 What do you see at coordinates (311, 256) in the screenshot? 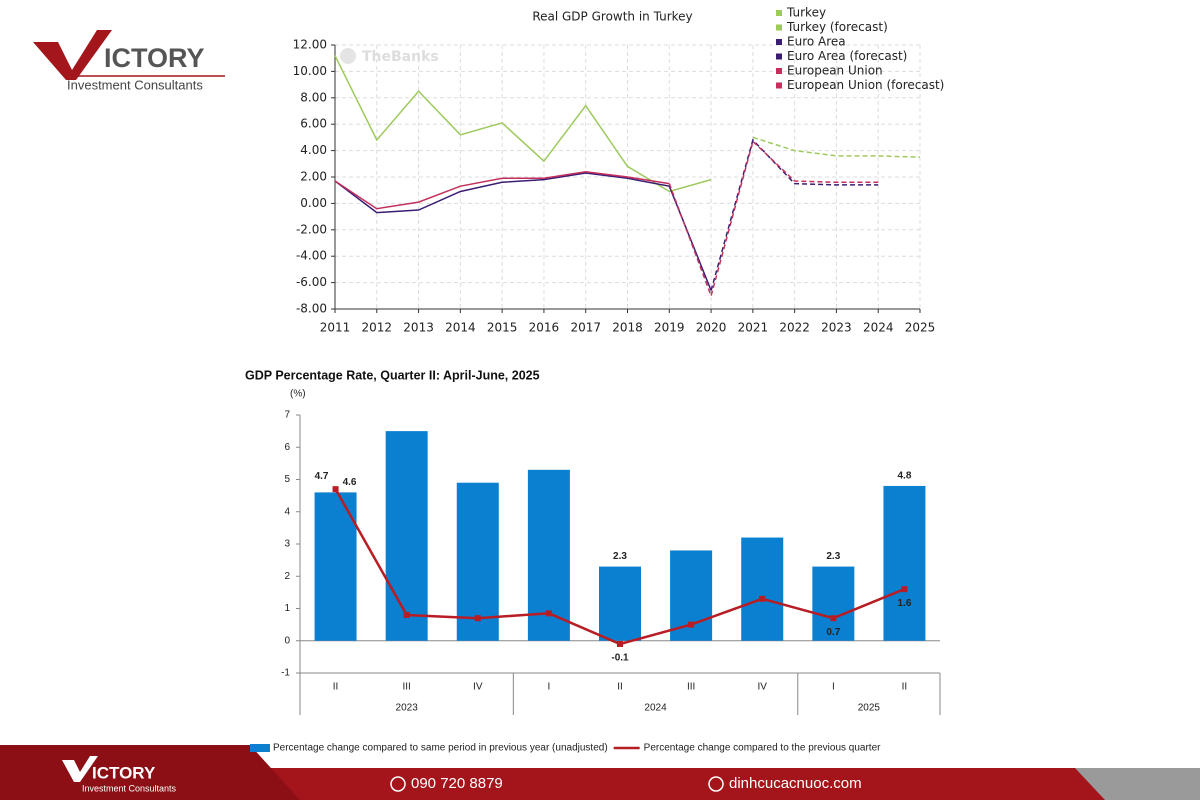
I see `y-tick-label: -4.00` at bounding box center [311, 256].